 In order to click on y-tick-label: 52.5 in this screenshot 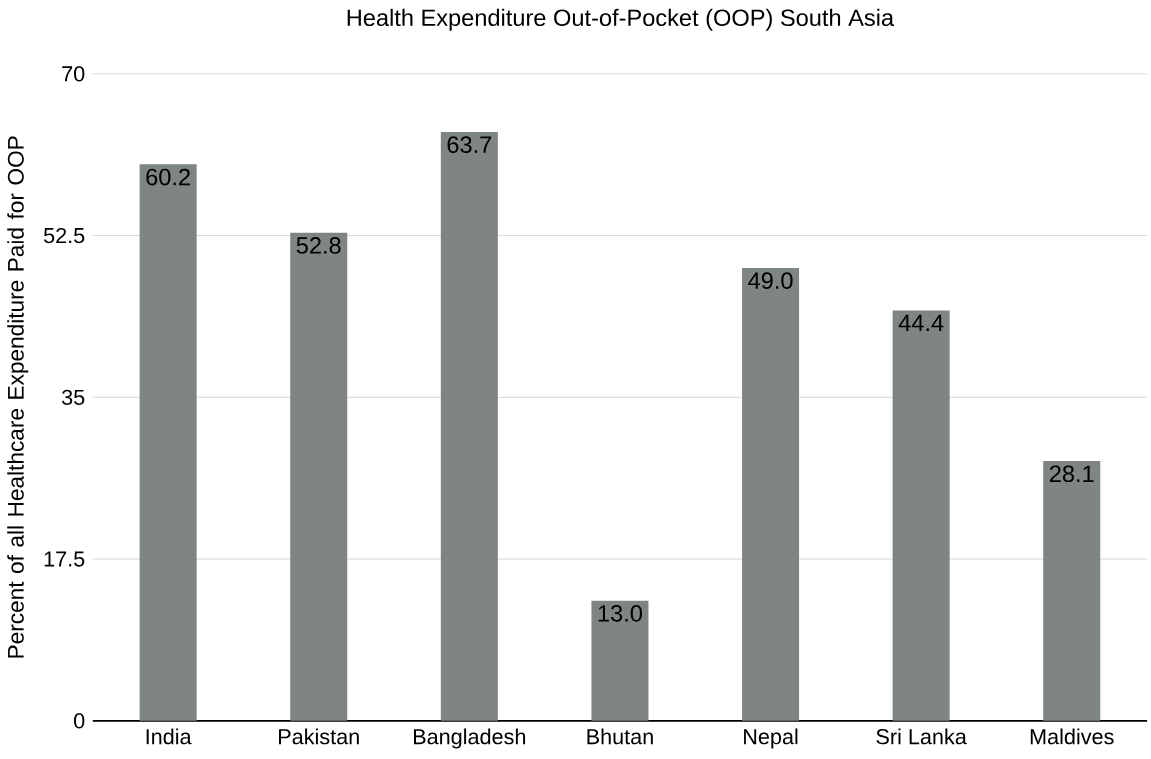, I will do `click(64, 235)`.